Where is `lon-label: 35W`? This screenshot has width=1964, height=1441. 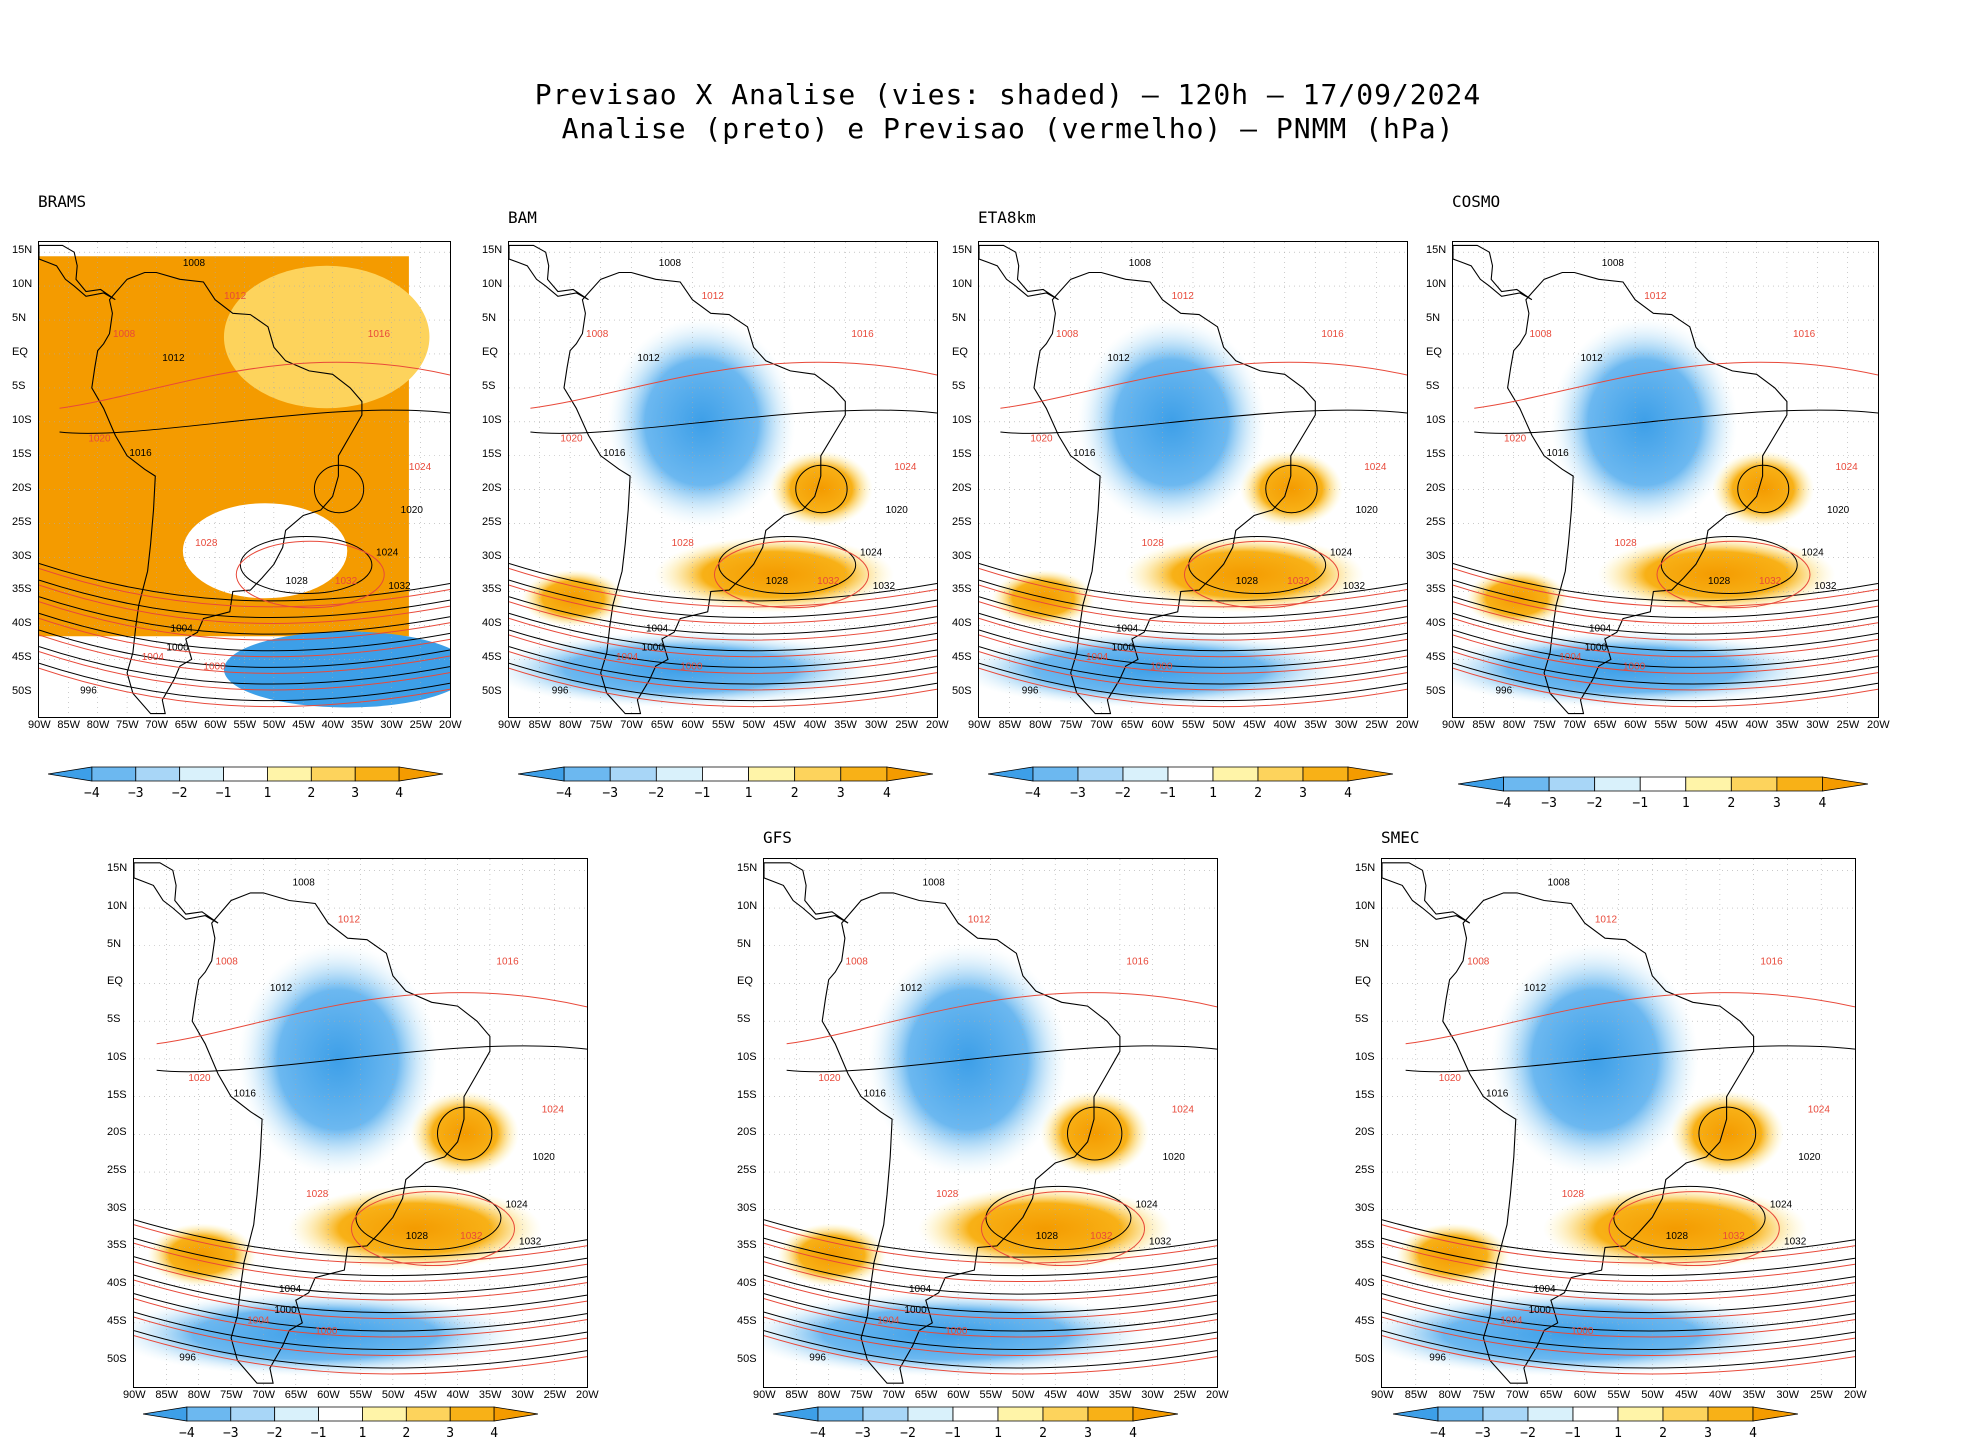 lon-label: 35W is located at coordinates (1315, 725).